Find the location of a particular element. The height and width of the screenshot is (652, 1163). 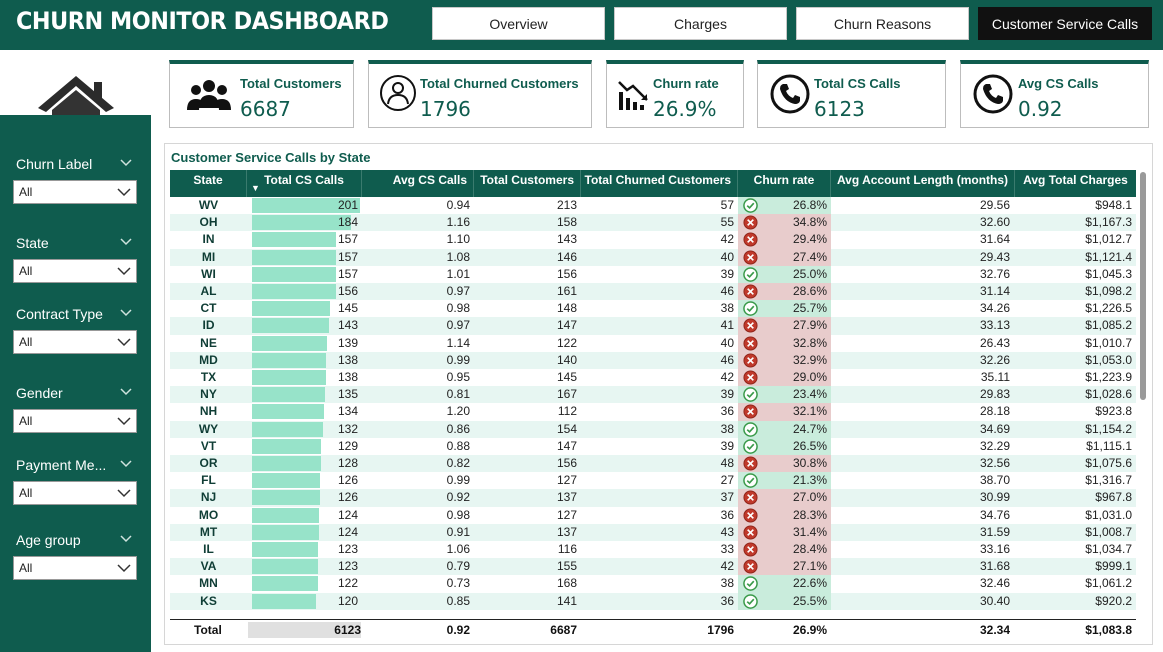

cell-avg-account-length: 31.64 is located at coordinates (994, 239).